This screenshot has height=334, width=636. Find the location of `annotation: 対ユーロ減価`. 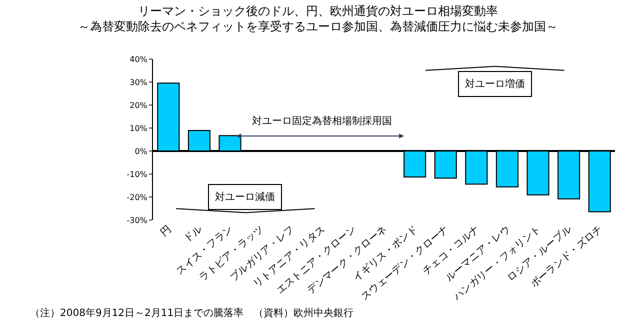

annotation: 対ユーロ減価 is located at coordinates (245, 197).